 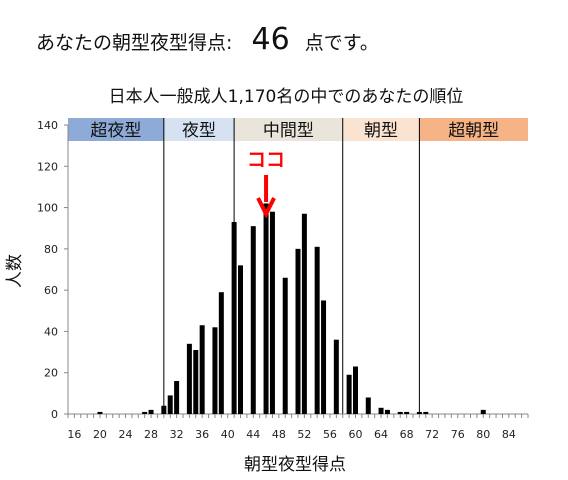 I want to click on x-axis-label: 朝型夜型得点, so click(x=295, y=465).